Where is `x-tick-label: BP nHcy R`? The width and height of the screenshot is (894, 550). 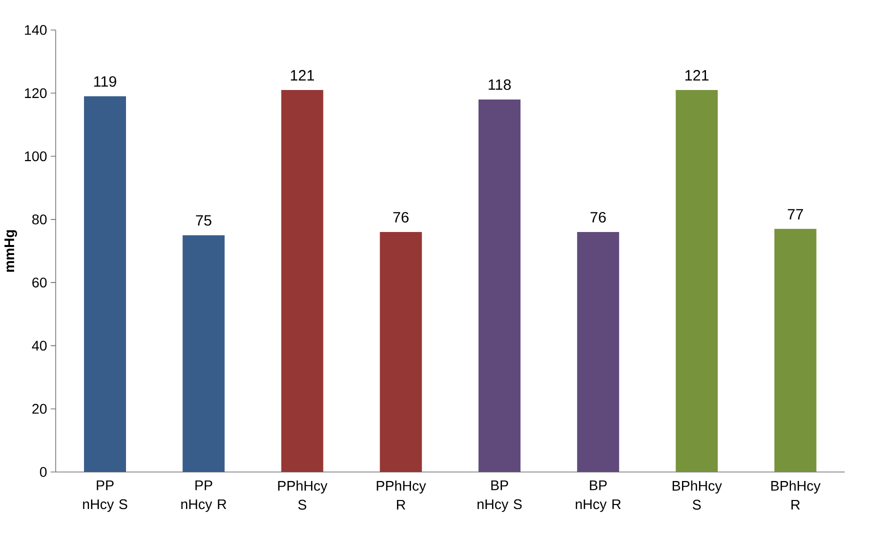
x-tick-label: BP nHcy R is located at coordinates (598, 496).